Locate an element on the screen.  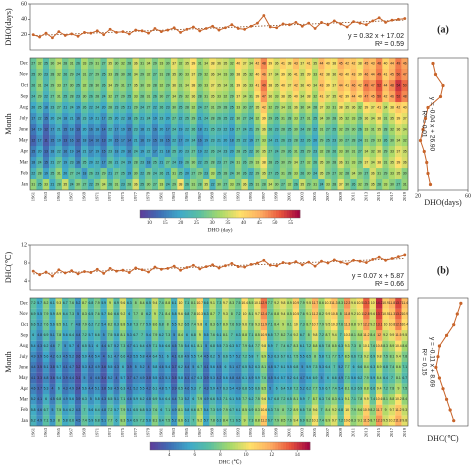
cell-label: 5.8 is located at coordinates (321, 357).